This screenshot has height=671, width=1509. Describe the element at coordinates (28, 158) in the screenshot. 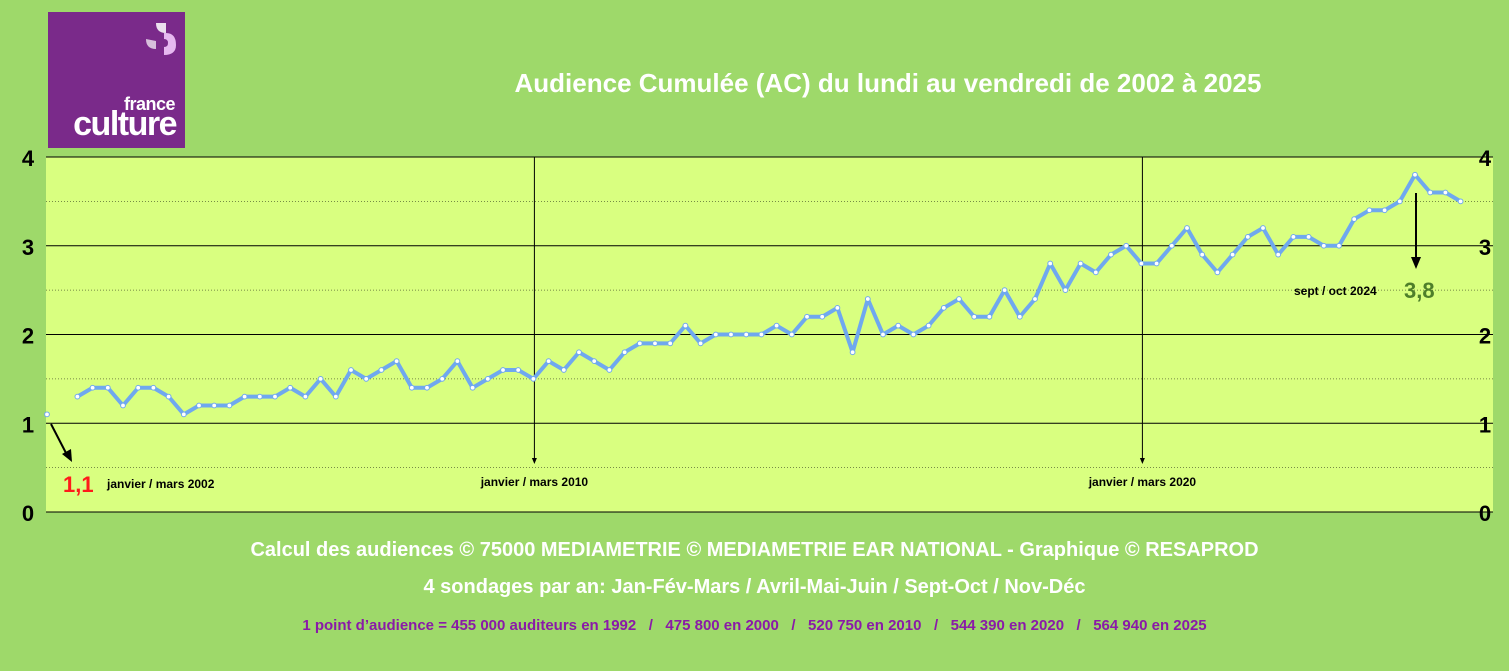

I see `y-tick-label-left: 4` at that location.